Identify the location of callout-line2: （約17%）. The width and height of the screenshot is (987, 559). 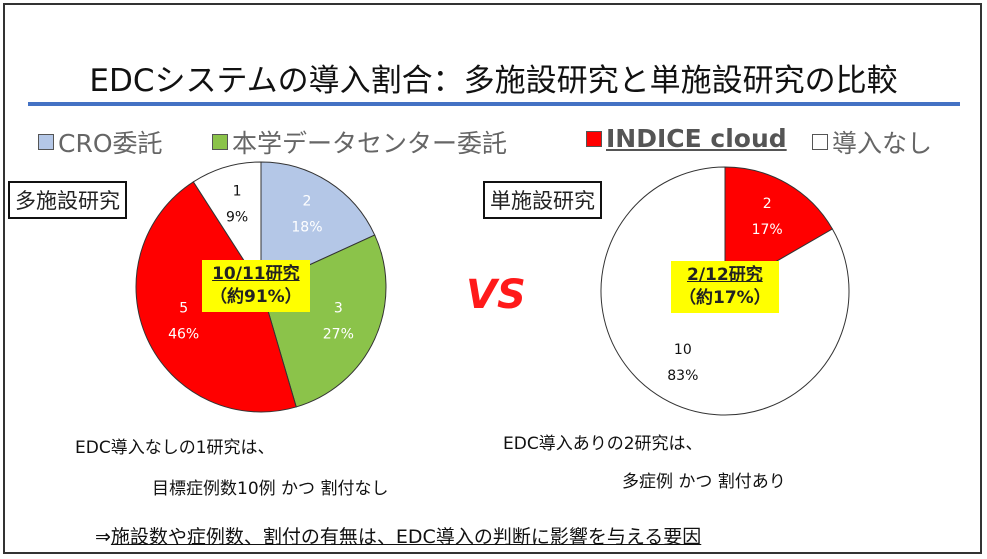
(725, 298).